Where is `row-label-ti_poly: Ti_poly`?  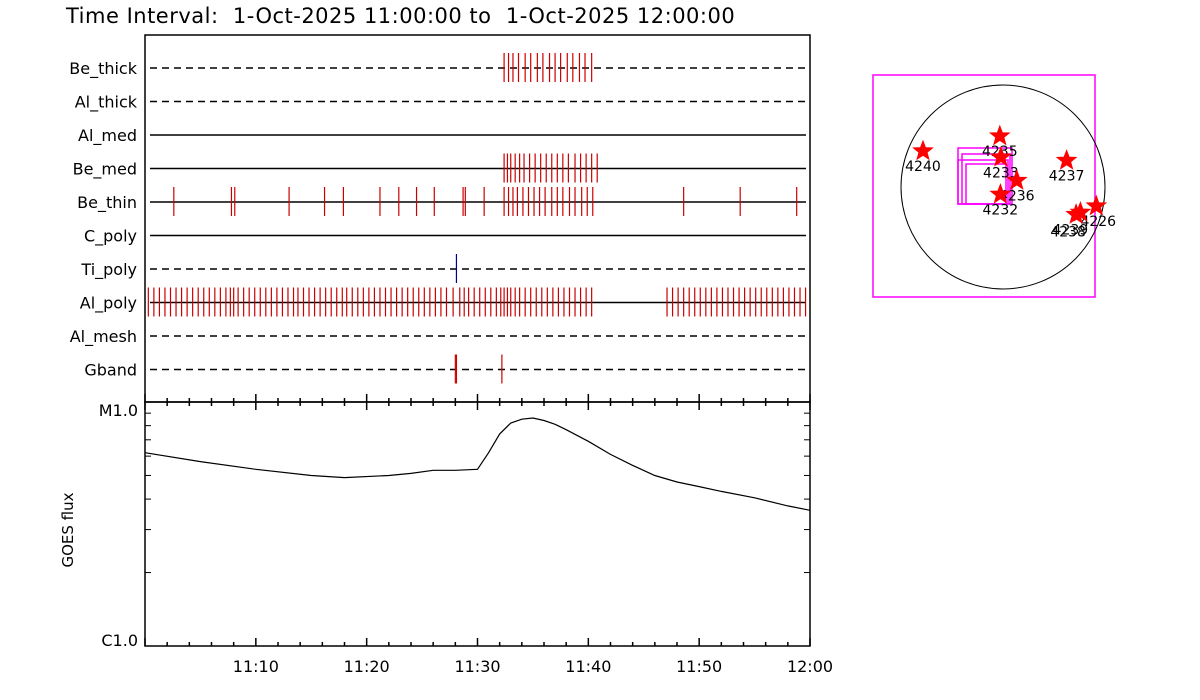
row-label-ti_poly: Ti_poly is located at coordinates (108, 270).